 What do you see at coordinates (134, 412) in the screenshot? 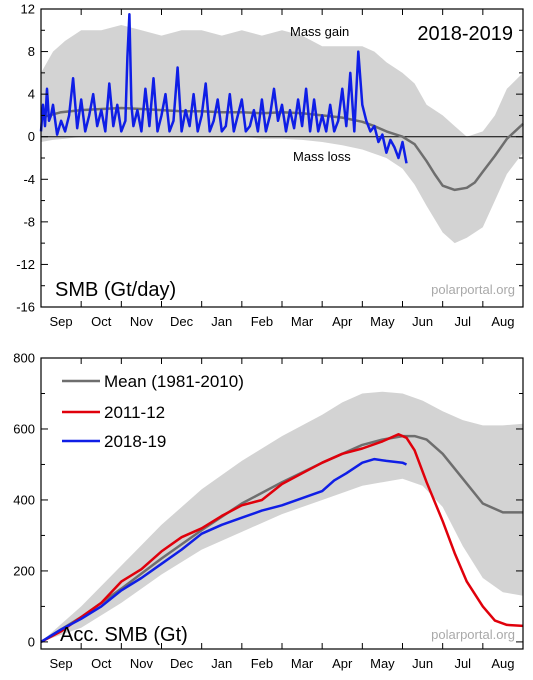
I see `legend-label-2011-12: 2011-12` at bounding box center [134, 412].